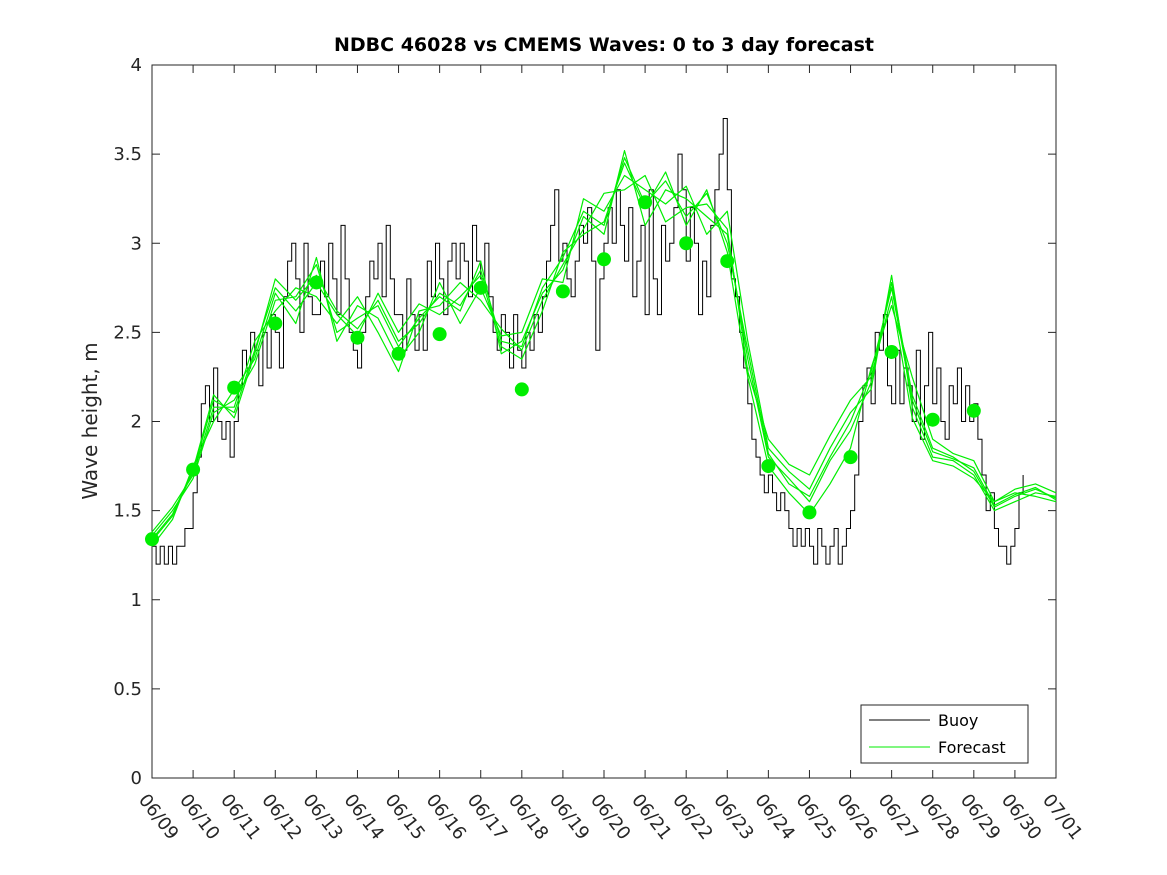  Describe the element at coordinates (528, 817) in the screenshot. I see `x-tick-label: 06/18` at that location.